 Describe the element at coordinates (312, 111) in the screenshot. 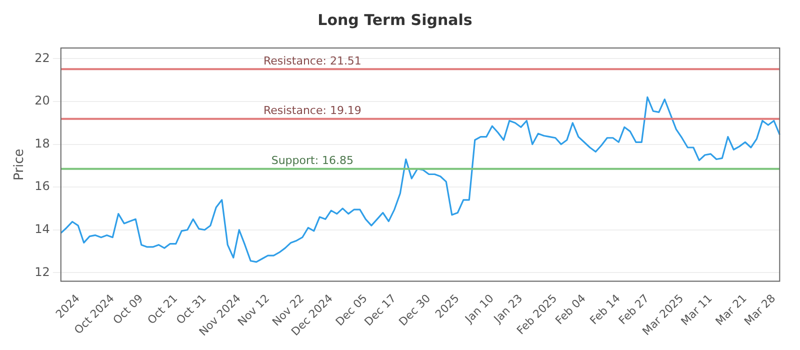

I see `ref-line-label: Resistance: 19.19` at that location.